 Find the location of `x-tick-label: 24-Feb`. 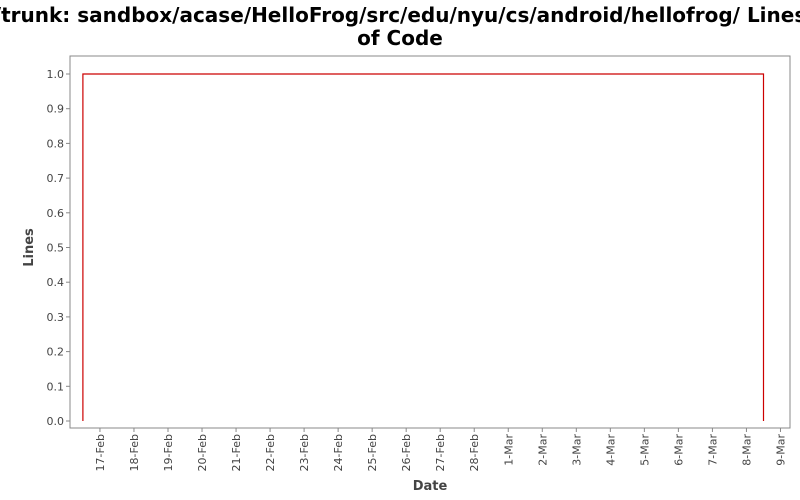

x-tick-label: 24-Feb is located at coordinates (338, 452).